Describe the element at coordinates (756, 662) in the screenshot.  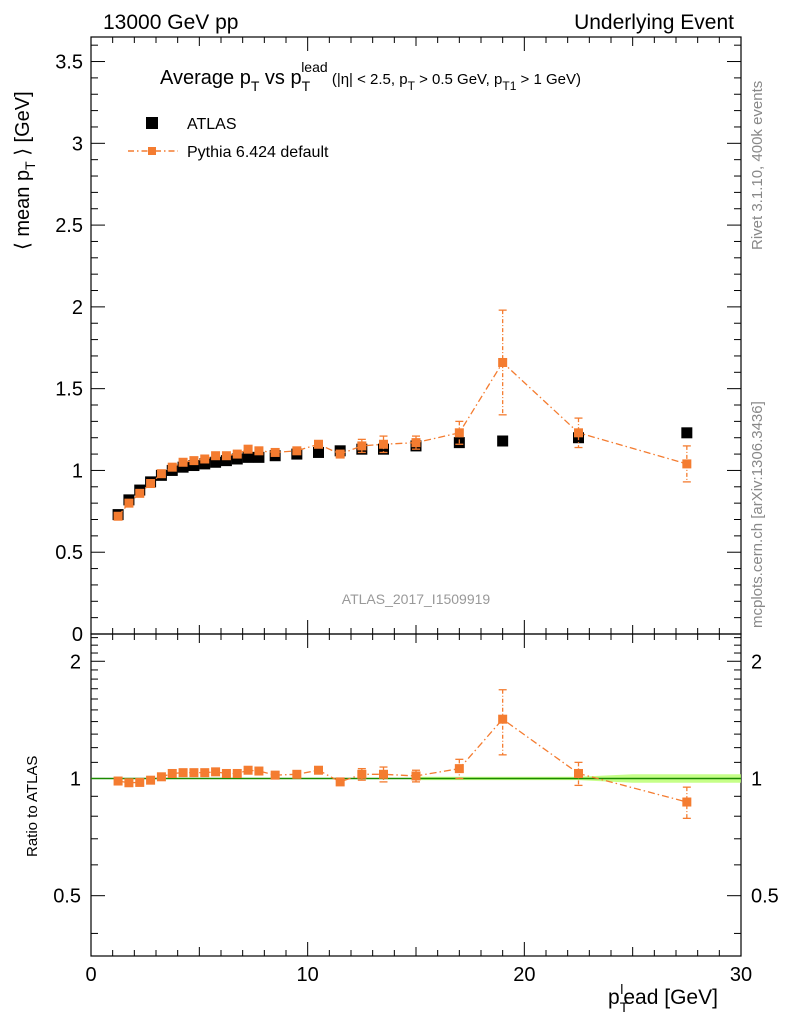
I see `ratio-y-tick-label-right: 2` at that location.